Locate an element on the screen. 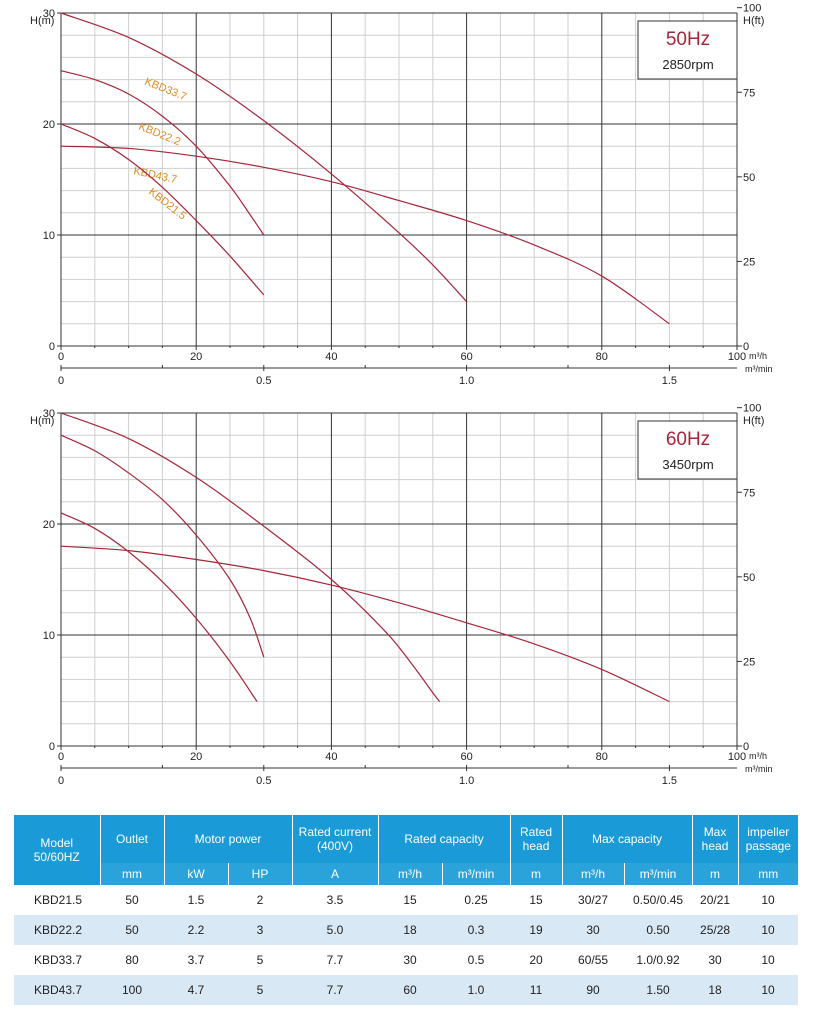  chart-title: 60Hz is located at coordinates (688, 439).